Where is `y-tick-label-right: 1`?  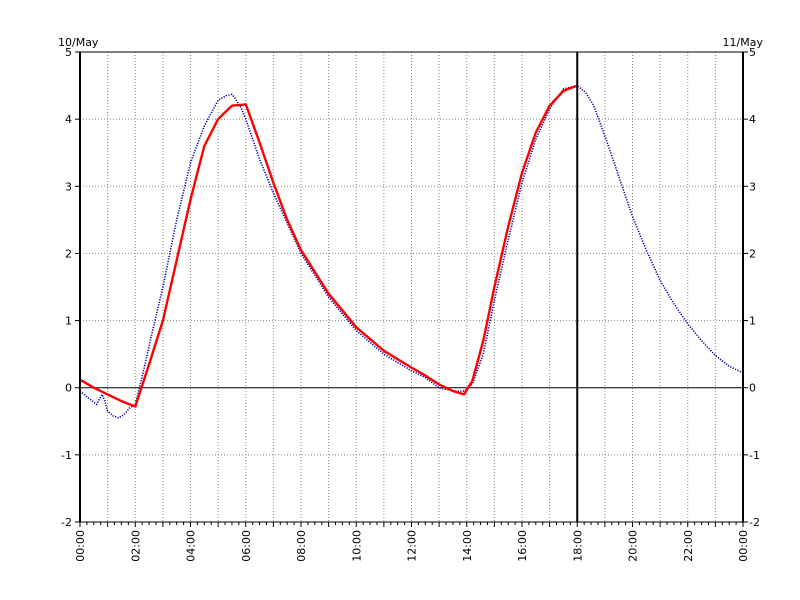 y-tick-label-right: 1 is located at coordinates (752, 321).